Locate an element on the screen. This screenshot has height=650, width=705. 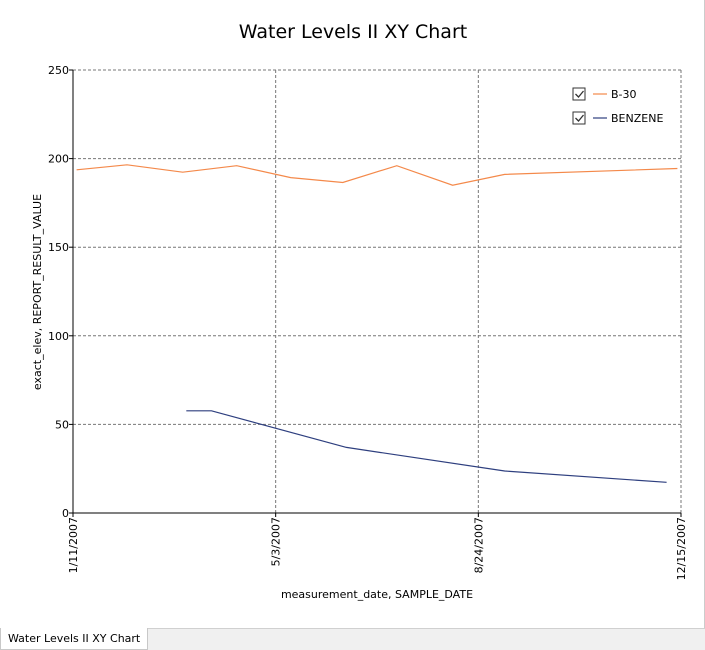
series-line-benzene is located at coordinates (426, 446).